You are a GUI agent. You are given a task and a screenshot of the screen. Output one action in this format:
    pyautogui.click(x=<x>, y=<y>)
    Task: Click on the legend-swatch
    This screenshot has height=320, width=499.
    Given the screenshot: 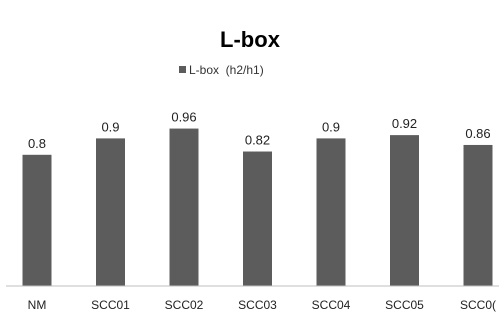 What is the action you would take?
    pyautogui.click(x=182, y=69)
    